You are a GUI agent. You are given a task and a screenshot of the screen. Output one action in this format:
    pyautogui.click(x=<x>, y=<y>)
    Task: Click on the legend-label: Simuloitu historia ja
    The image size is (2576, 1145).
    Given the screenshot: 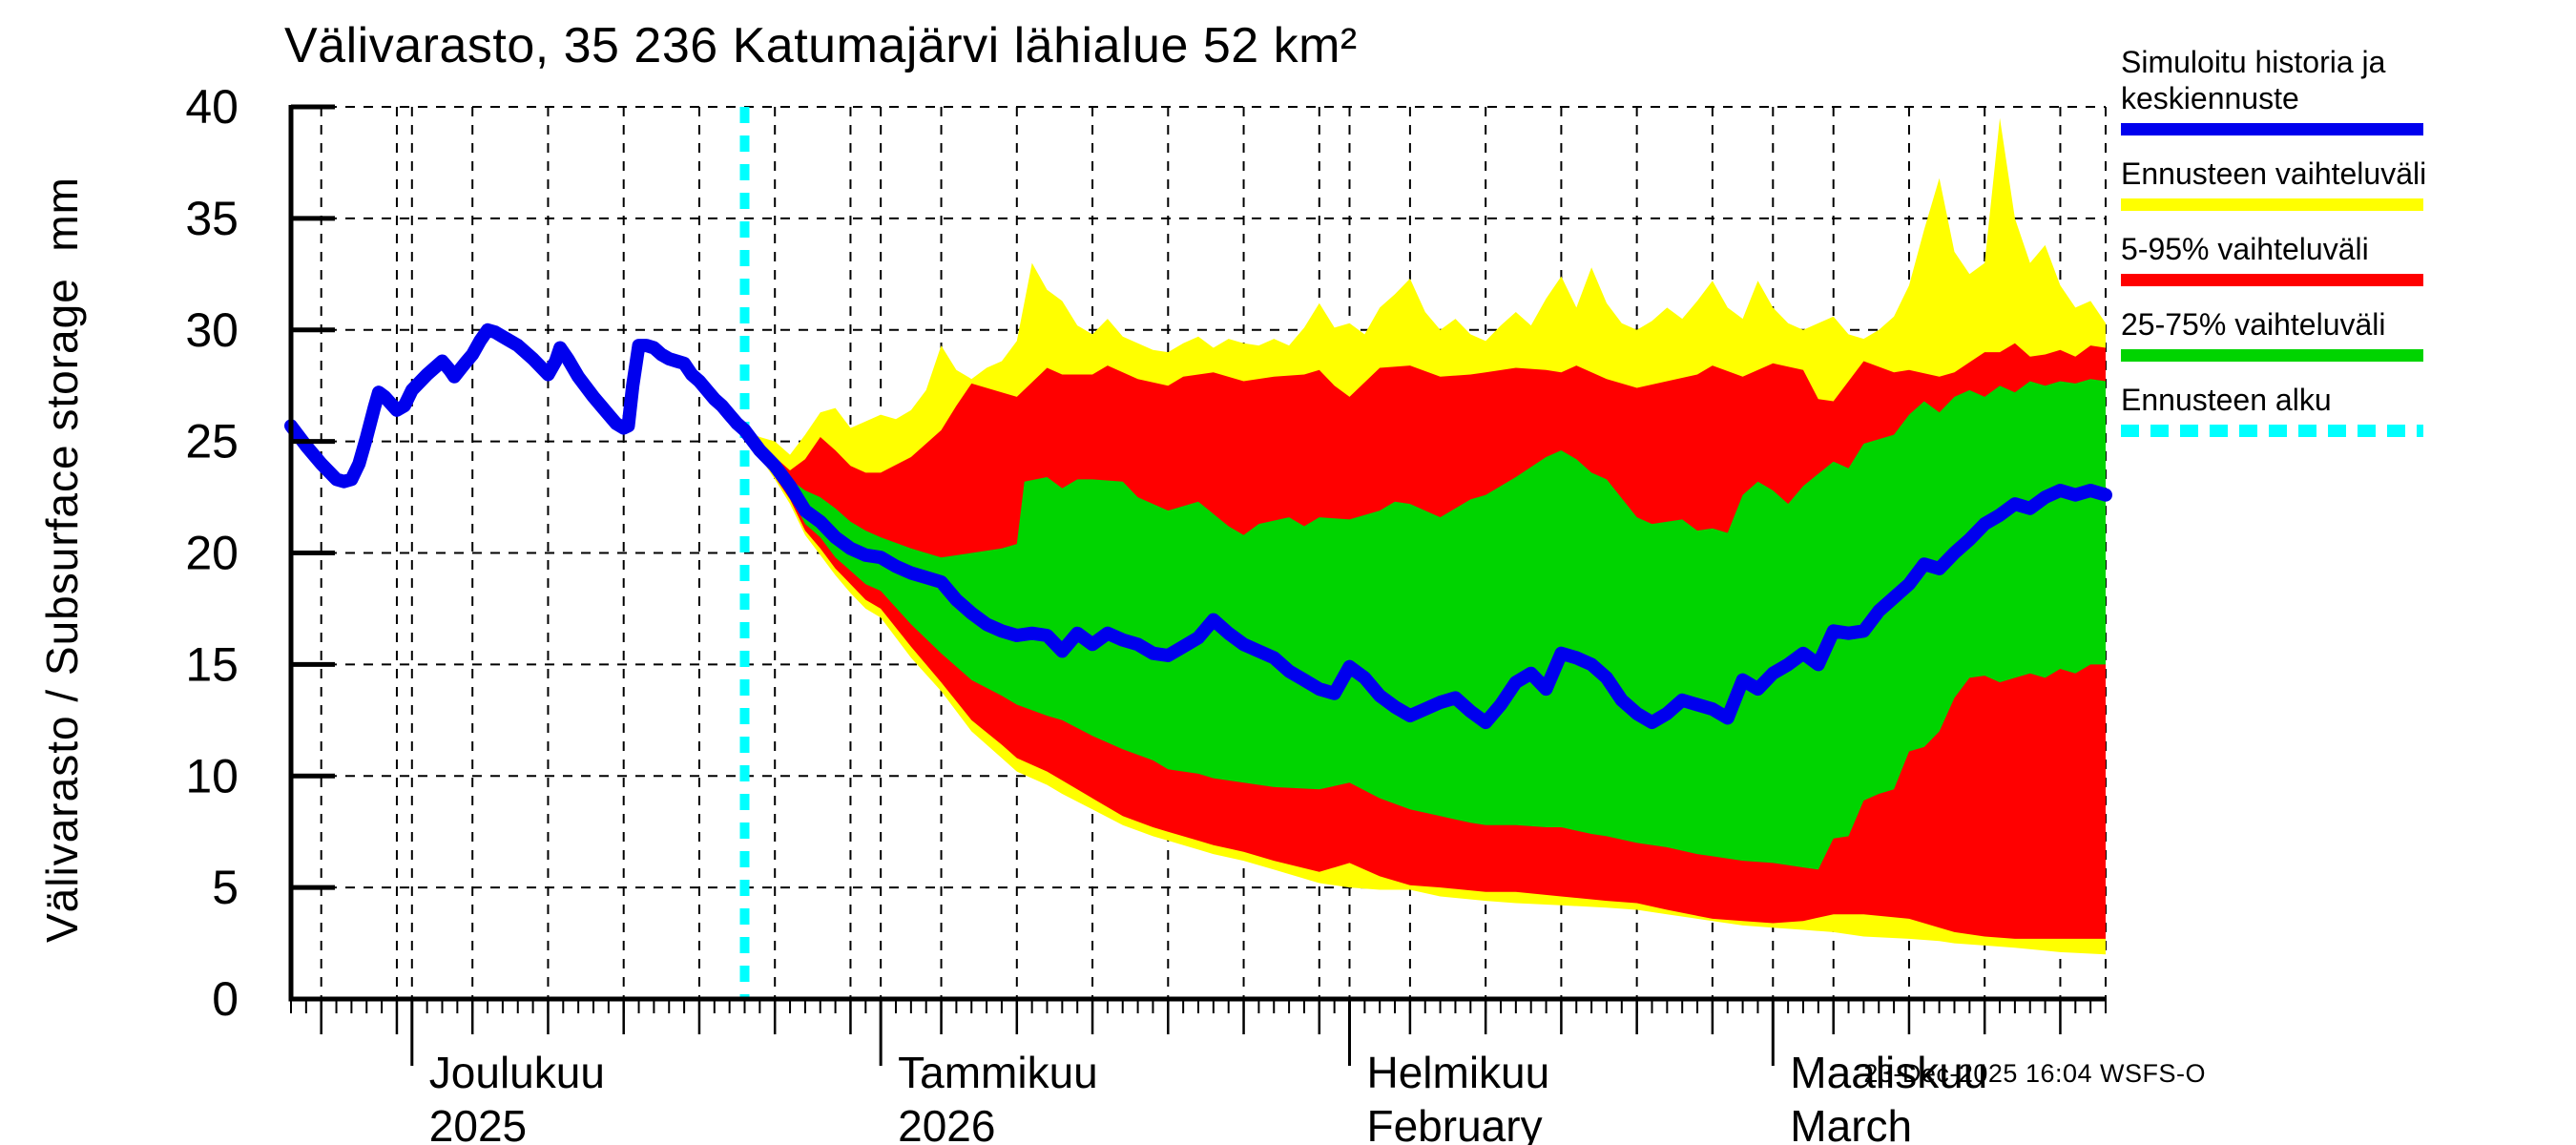 What is the action you would take?
    pyautogui.click(x=2253, y=62)
    